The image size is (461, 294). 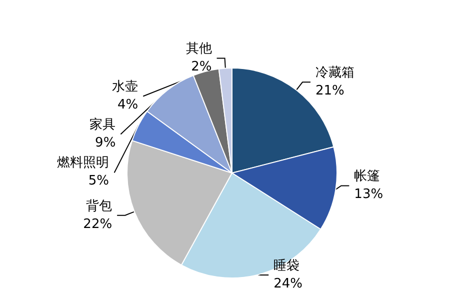 What do you see at coordinates (199, 49) in the screenshot?
I see `slice-label: 其他` at bounding box center [199, 49].